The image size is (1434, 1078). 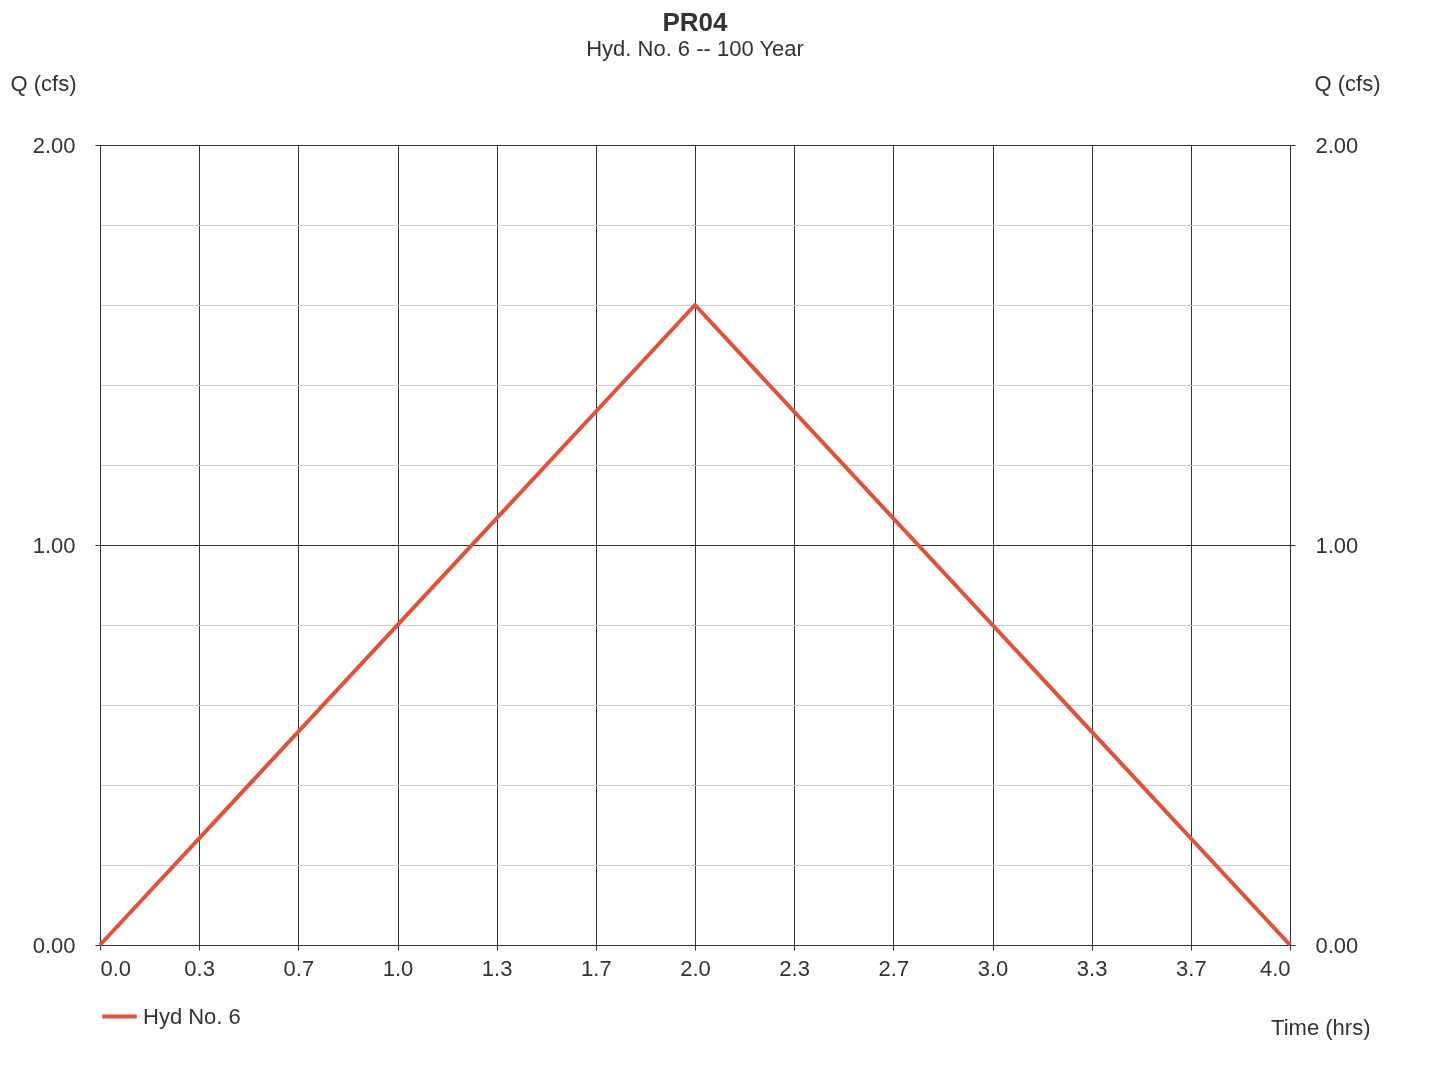 What do you see at coordinates (1337, 945) in the screenshot?
I see `y2-tick-label: 0.00` at bounding box center [1337, 945].